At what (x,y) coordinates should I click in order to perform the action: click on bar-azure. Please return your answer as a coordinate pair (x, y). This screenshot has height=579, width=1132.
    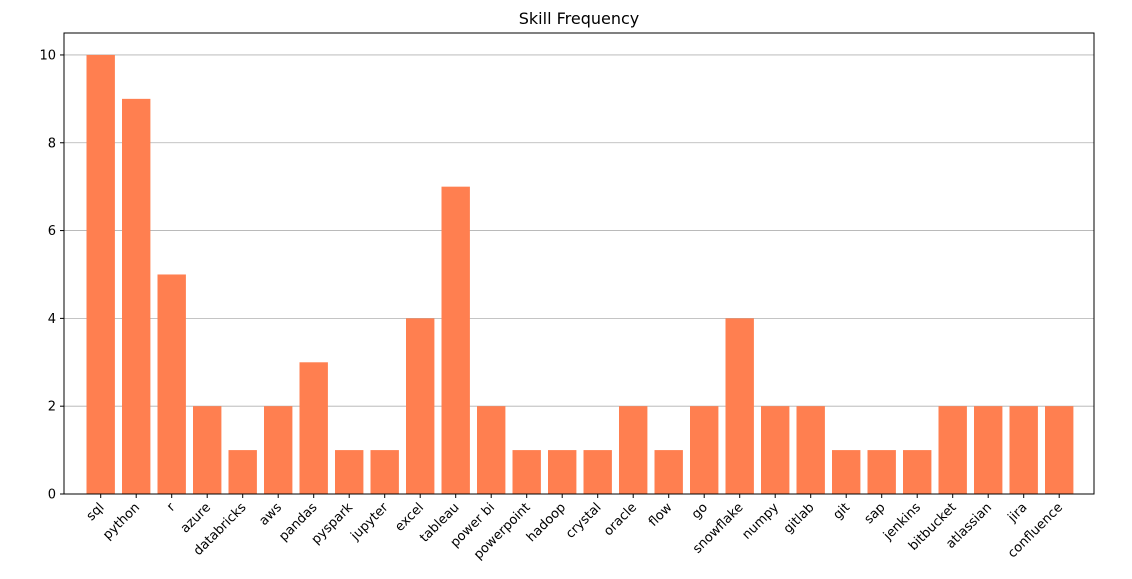
    Looking at the image, I should click on (207, 450).